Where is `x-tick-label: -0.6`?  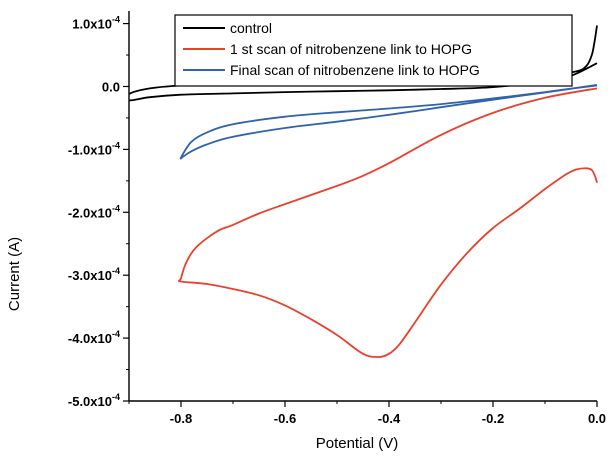
x-tick-label: -0.6 is located at coordinates (285, 418).